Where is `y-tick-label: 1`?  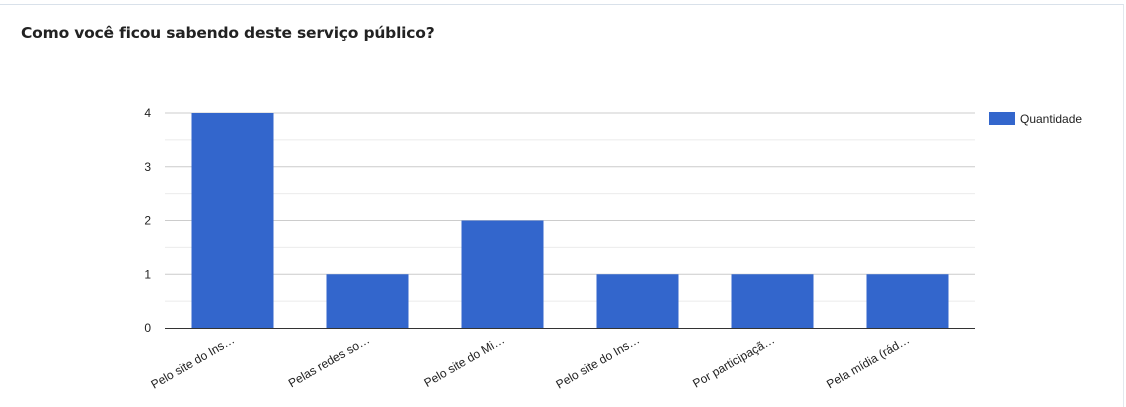
y-tick-label: 1 is located at coordinates (147, 274).